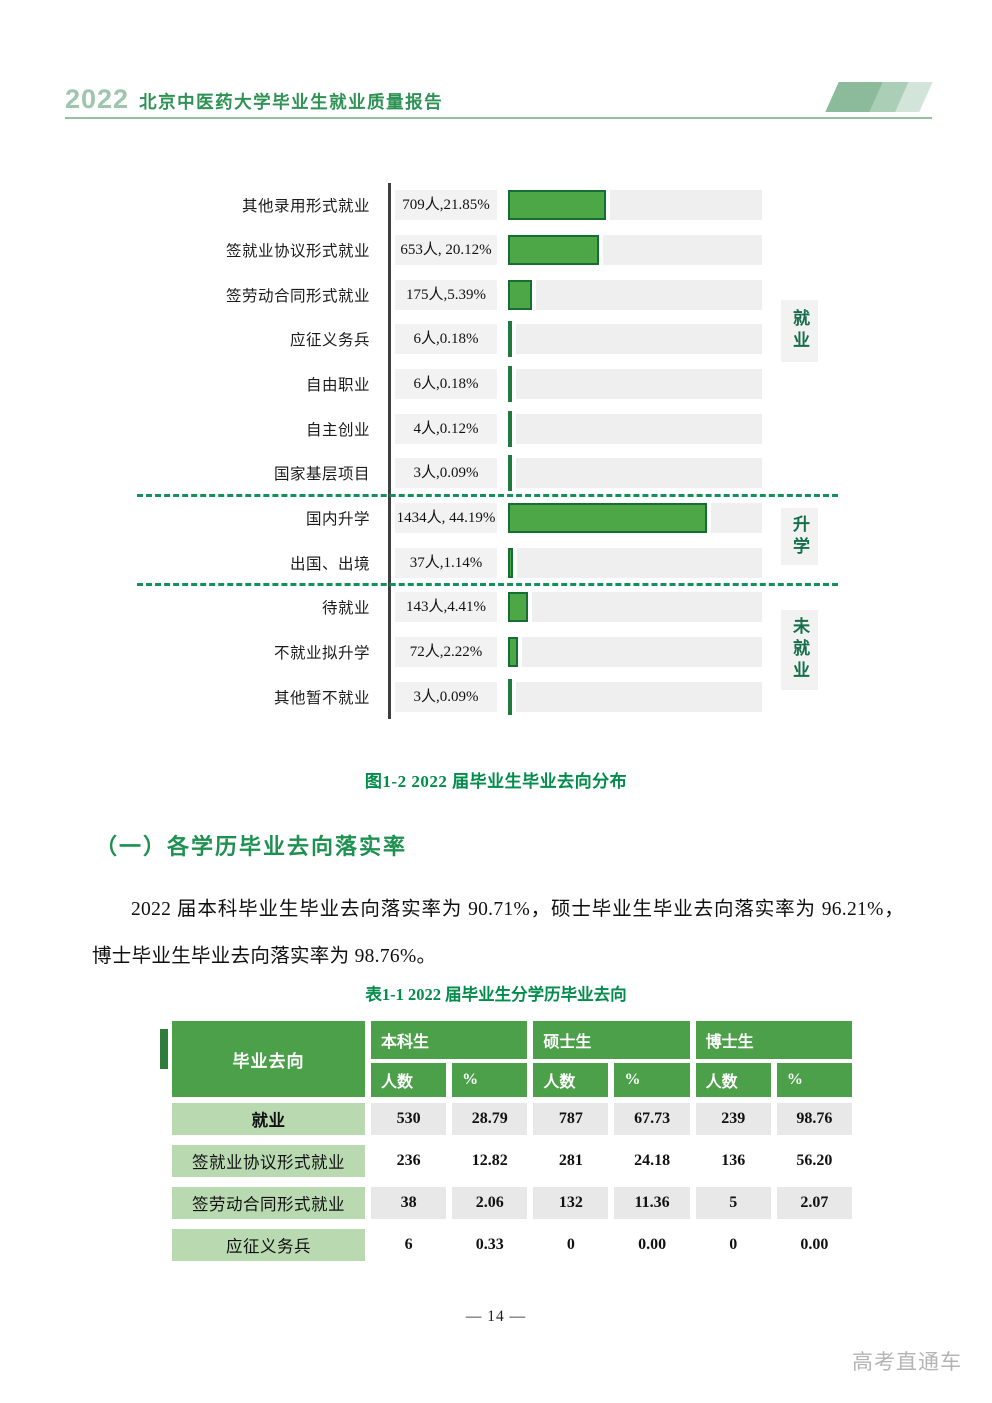 This screenshot has width=992, height=1403. Describe the element at coordinates (652, 1203) in the screenshot. I see `table-cell: 11.36` at that location.